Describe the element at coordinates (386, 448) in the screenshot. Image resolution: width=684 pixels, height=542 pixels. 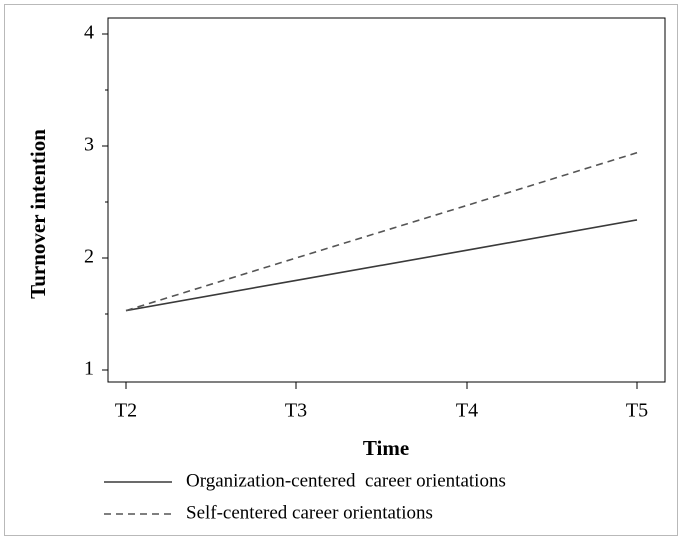
I see `x-axis-title: Time` at that location.